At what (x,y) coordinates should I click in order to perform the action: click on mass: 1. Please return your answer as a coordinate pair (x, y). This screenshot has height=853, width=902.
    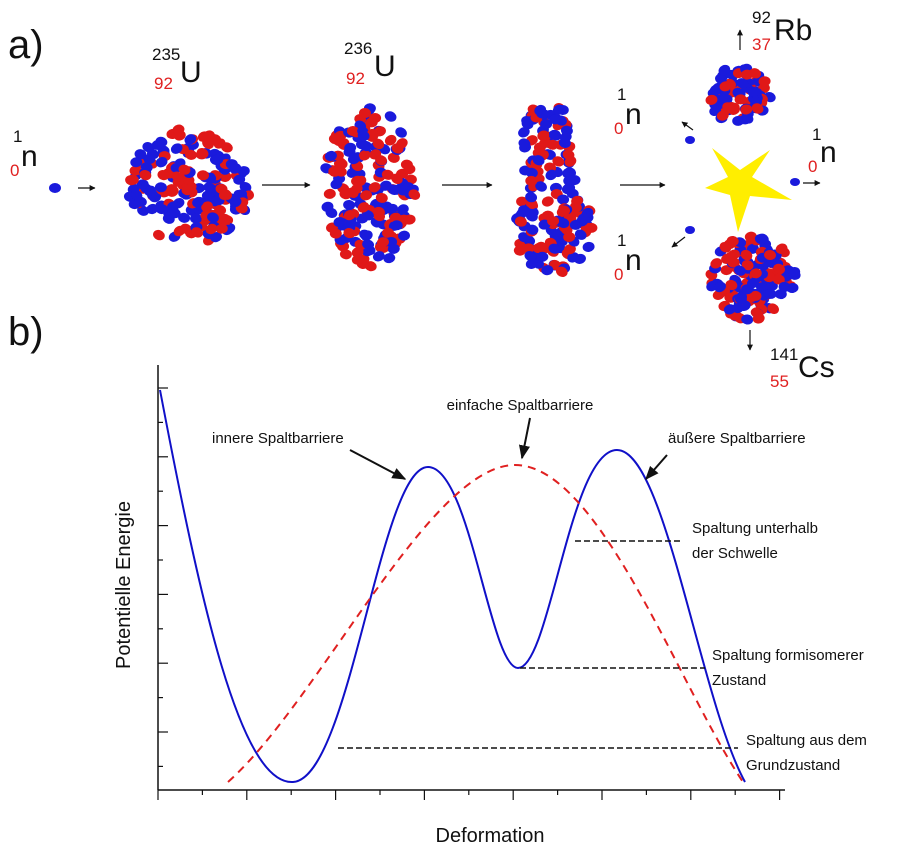
    Looking at the image, I should click on (17, 136).